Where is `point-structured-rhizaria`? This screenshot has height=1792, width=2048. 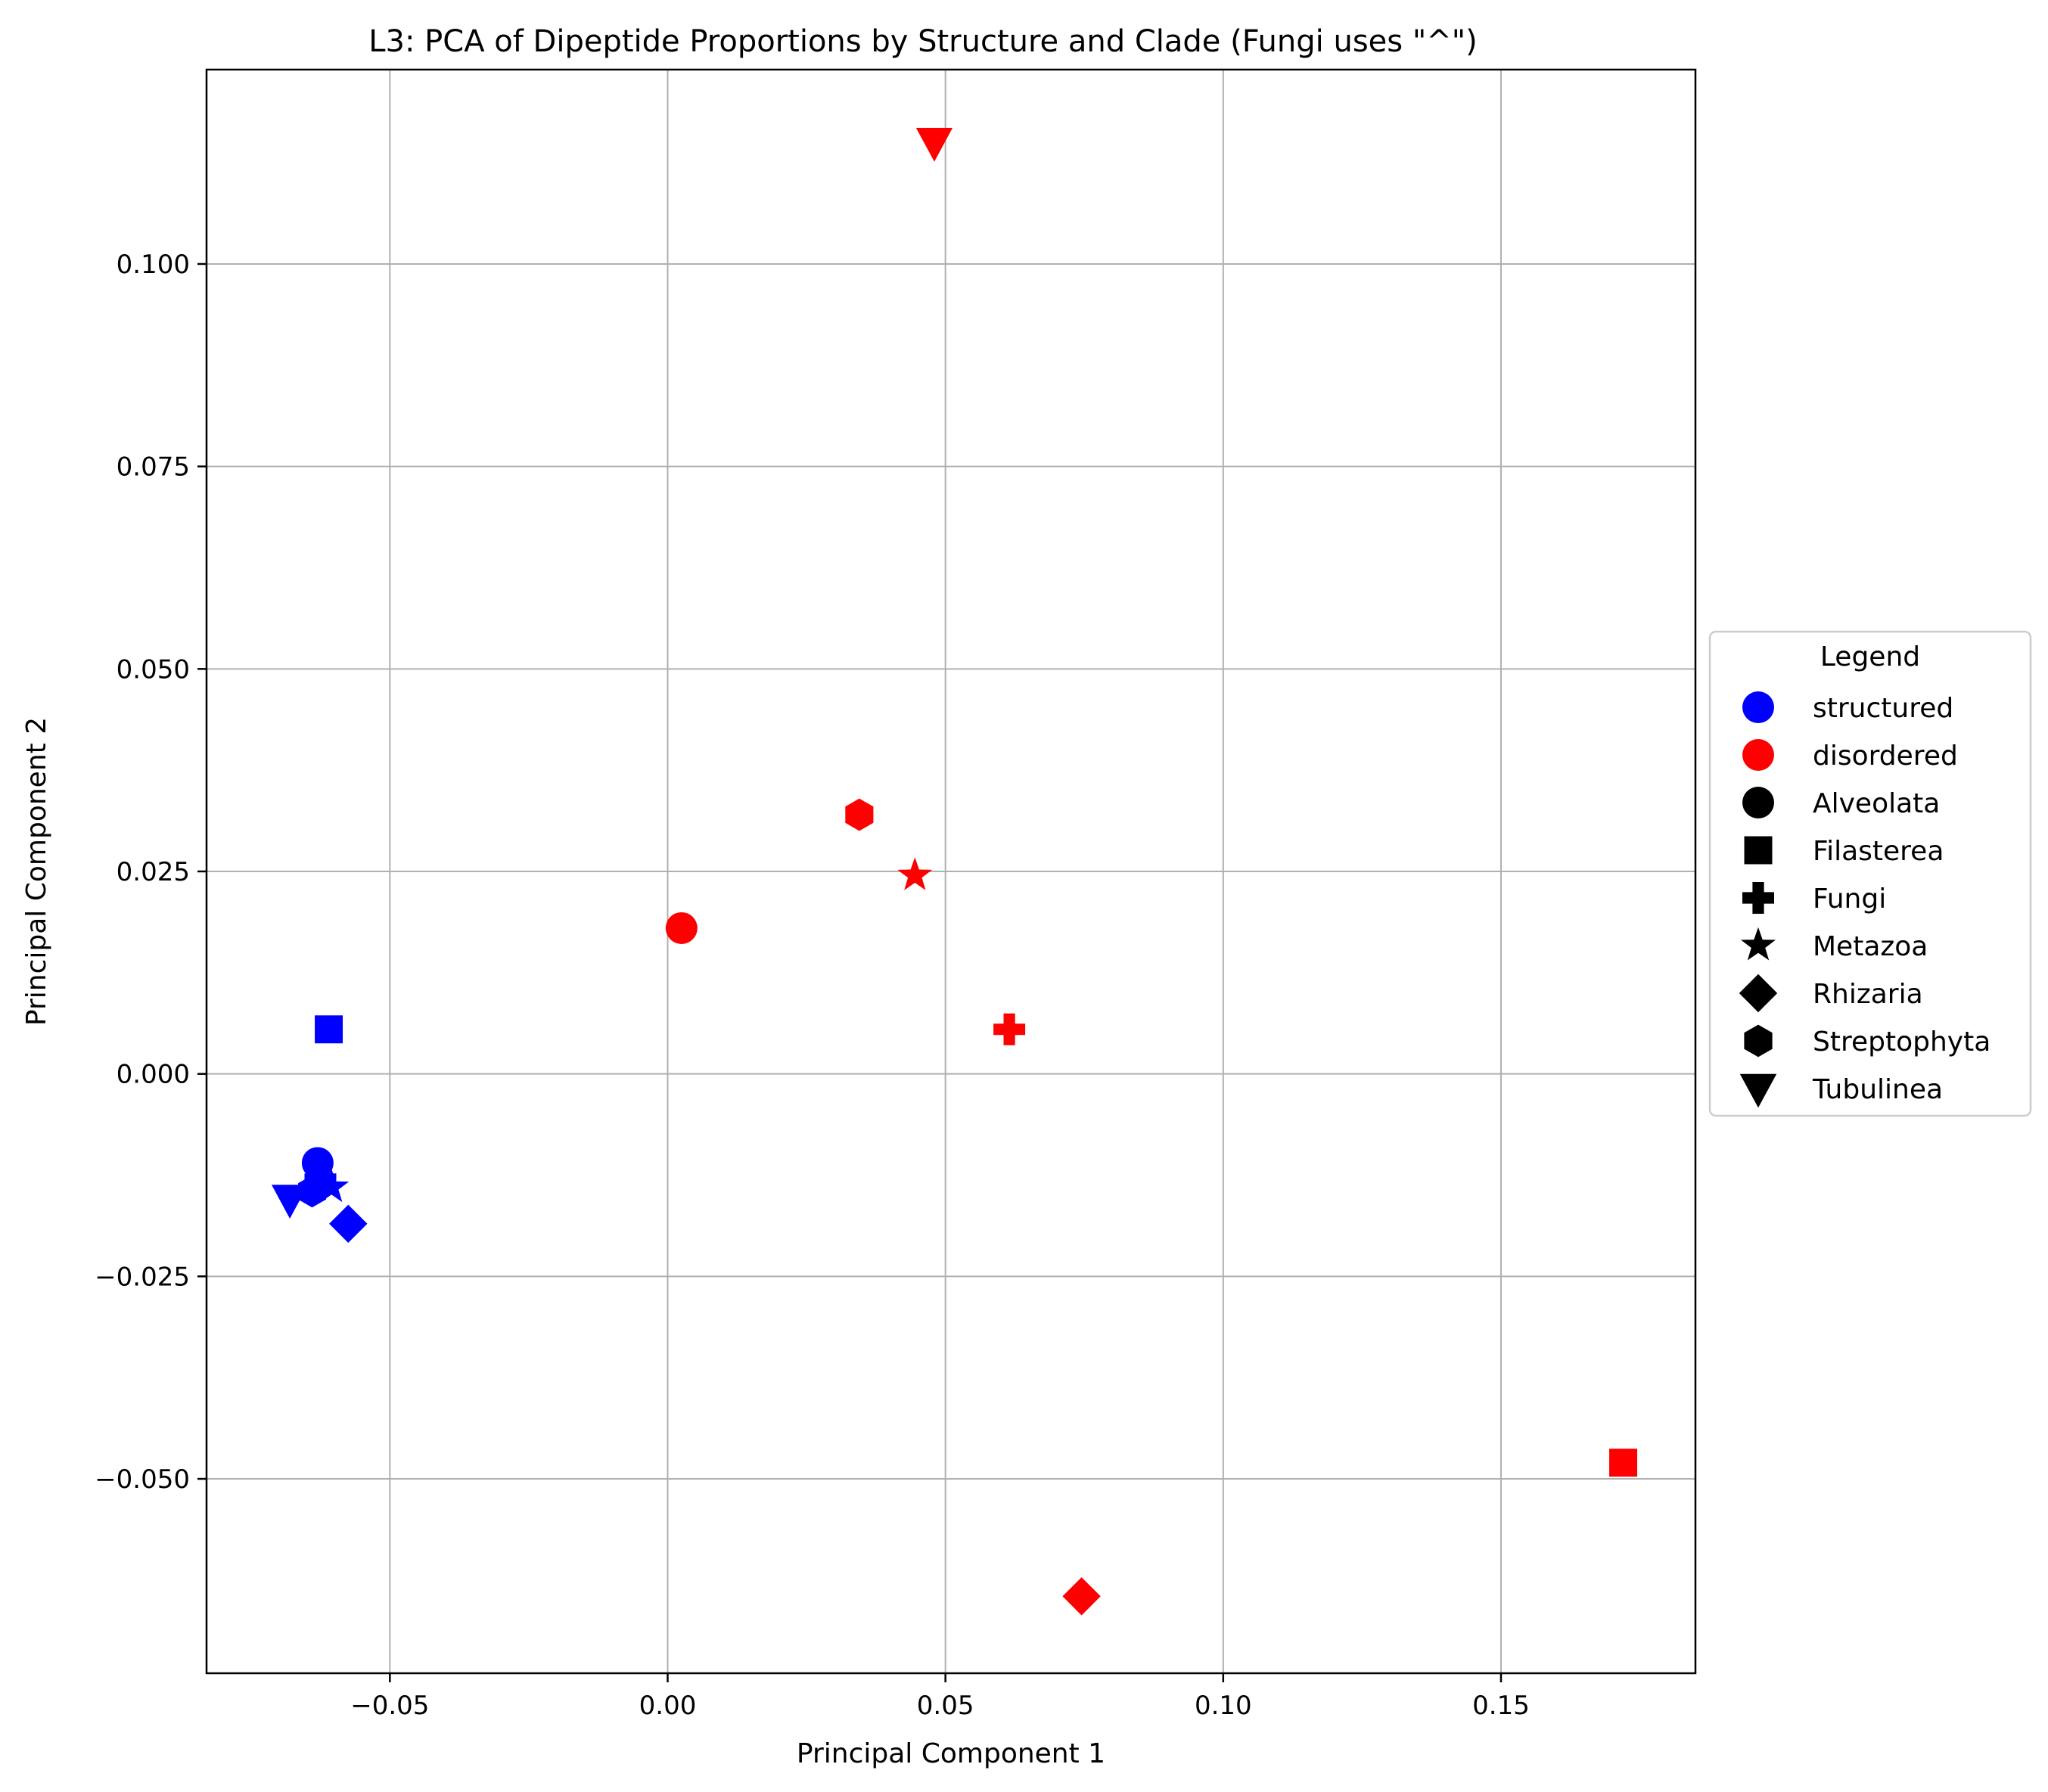 point-structured-rhizaria is located at coordinates (348, 1223).